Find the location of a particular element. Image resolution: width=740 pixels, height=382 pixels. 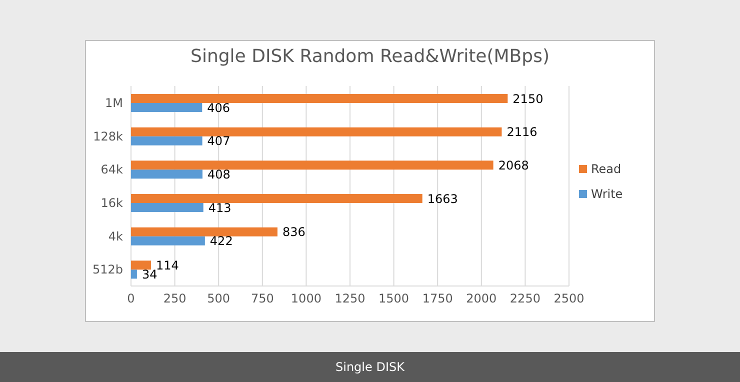

x-tick-label: 250 is located at coordinates (174, 299).